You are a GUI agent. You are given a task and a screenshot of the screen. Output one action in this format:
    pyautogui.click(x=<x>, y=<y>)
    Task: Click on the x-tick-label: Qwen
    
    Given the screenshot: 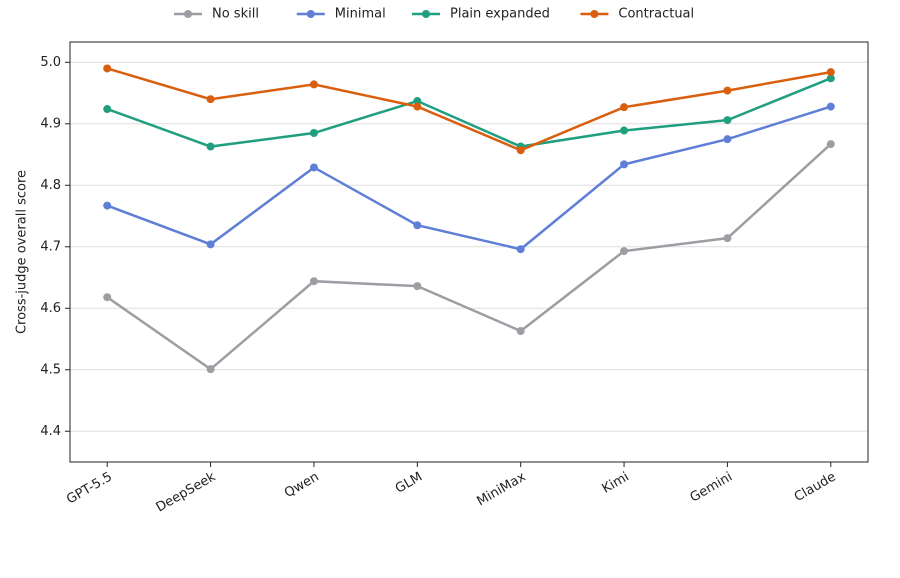 What is the action you would take?
    pyautogui.click(x=302, y=486)
    